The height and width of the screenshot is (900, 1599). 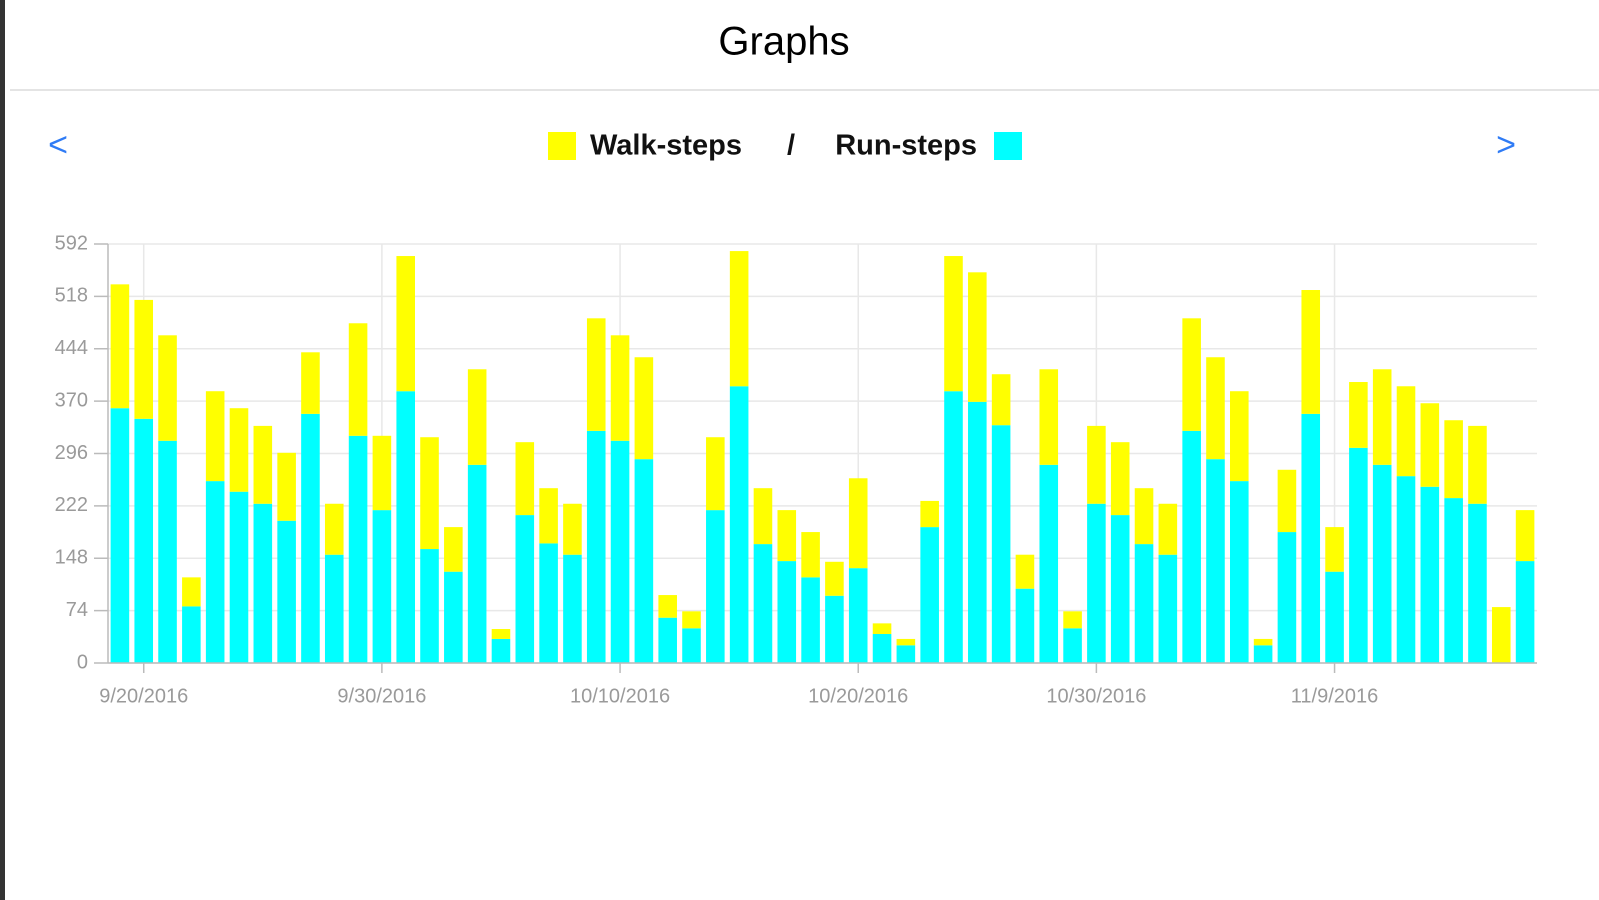 I want to click on y-tick-label: 592, so click(x=71, y=243).